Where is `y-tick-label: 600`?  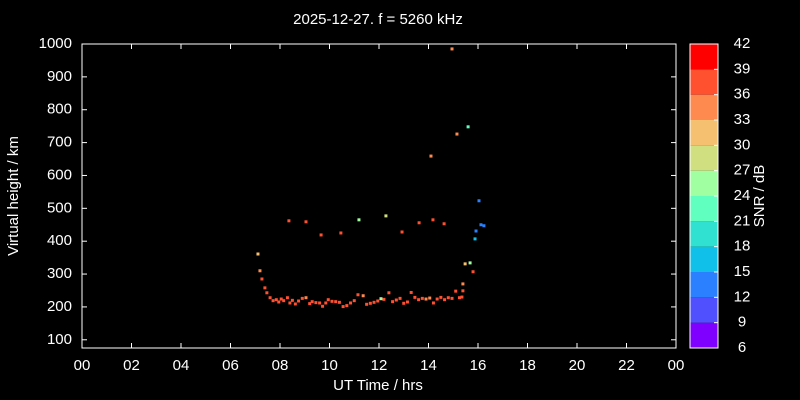 y-tick-label: 600 is located at coordinates (59, 174).